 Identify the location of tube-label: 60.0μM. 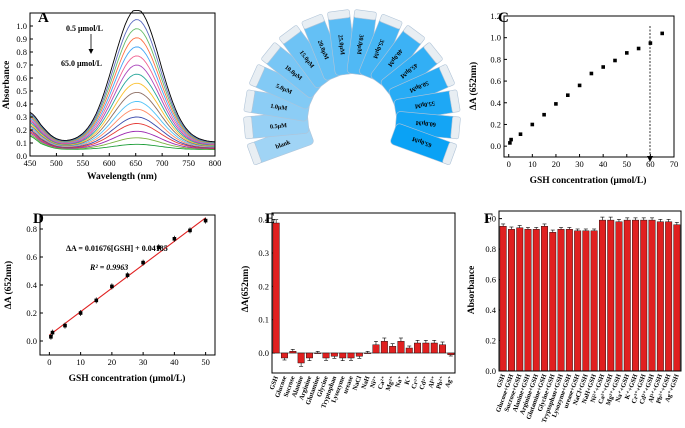
(425, 123).